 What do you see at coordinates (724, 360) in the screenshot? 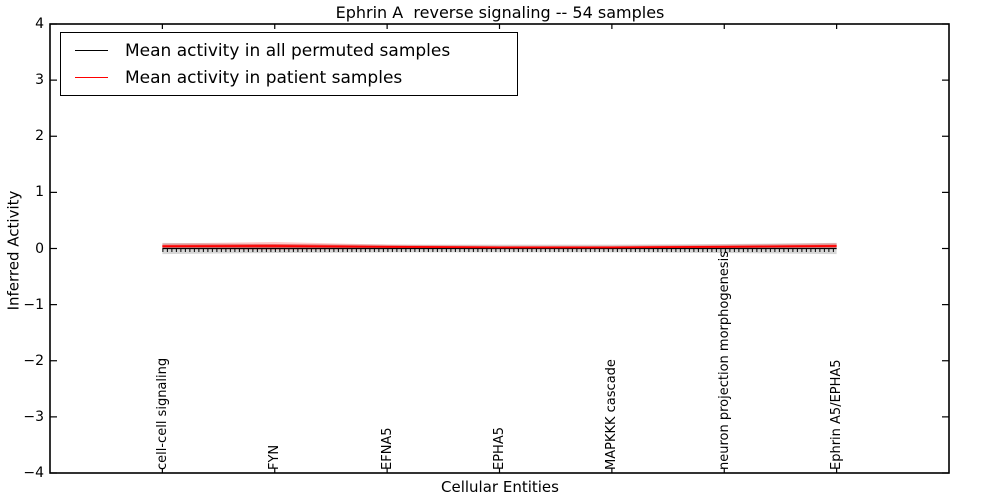
I see `x-tick-label: neuron projection morphogenesis` at bounding box center [724, 360].